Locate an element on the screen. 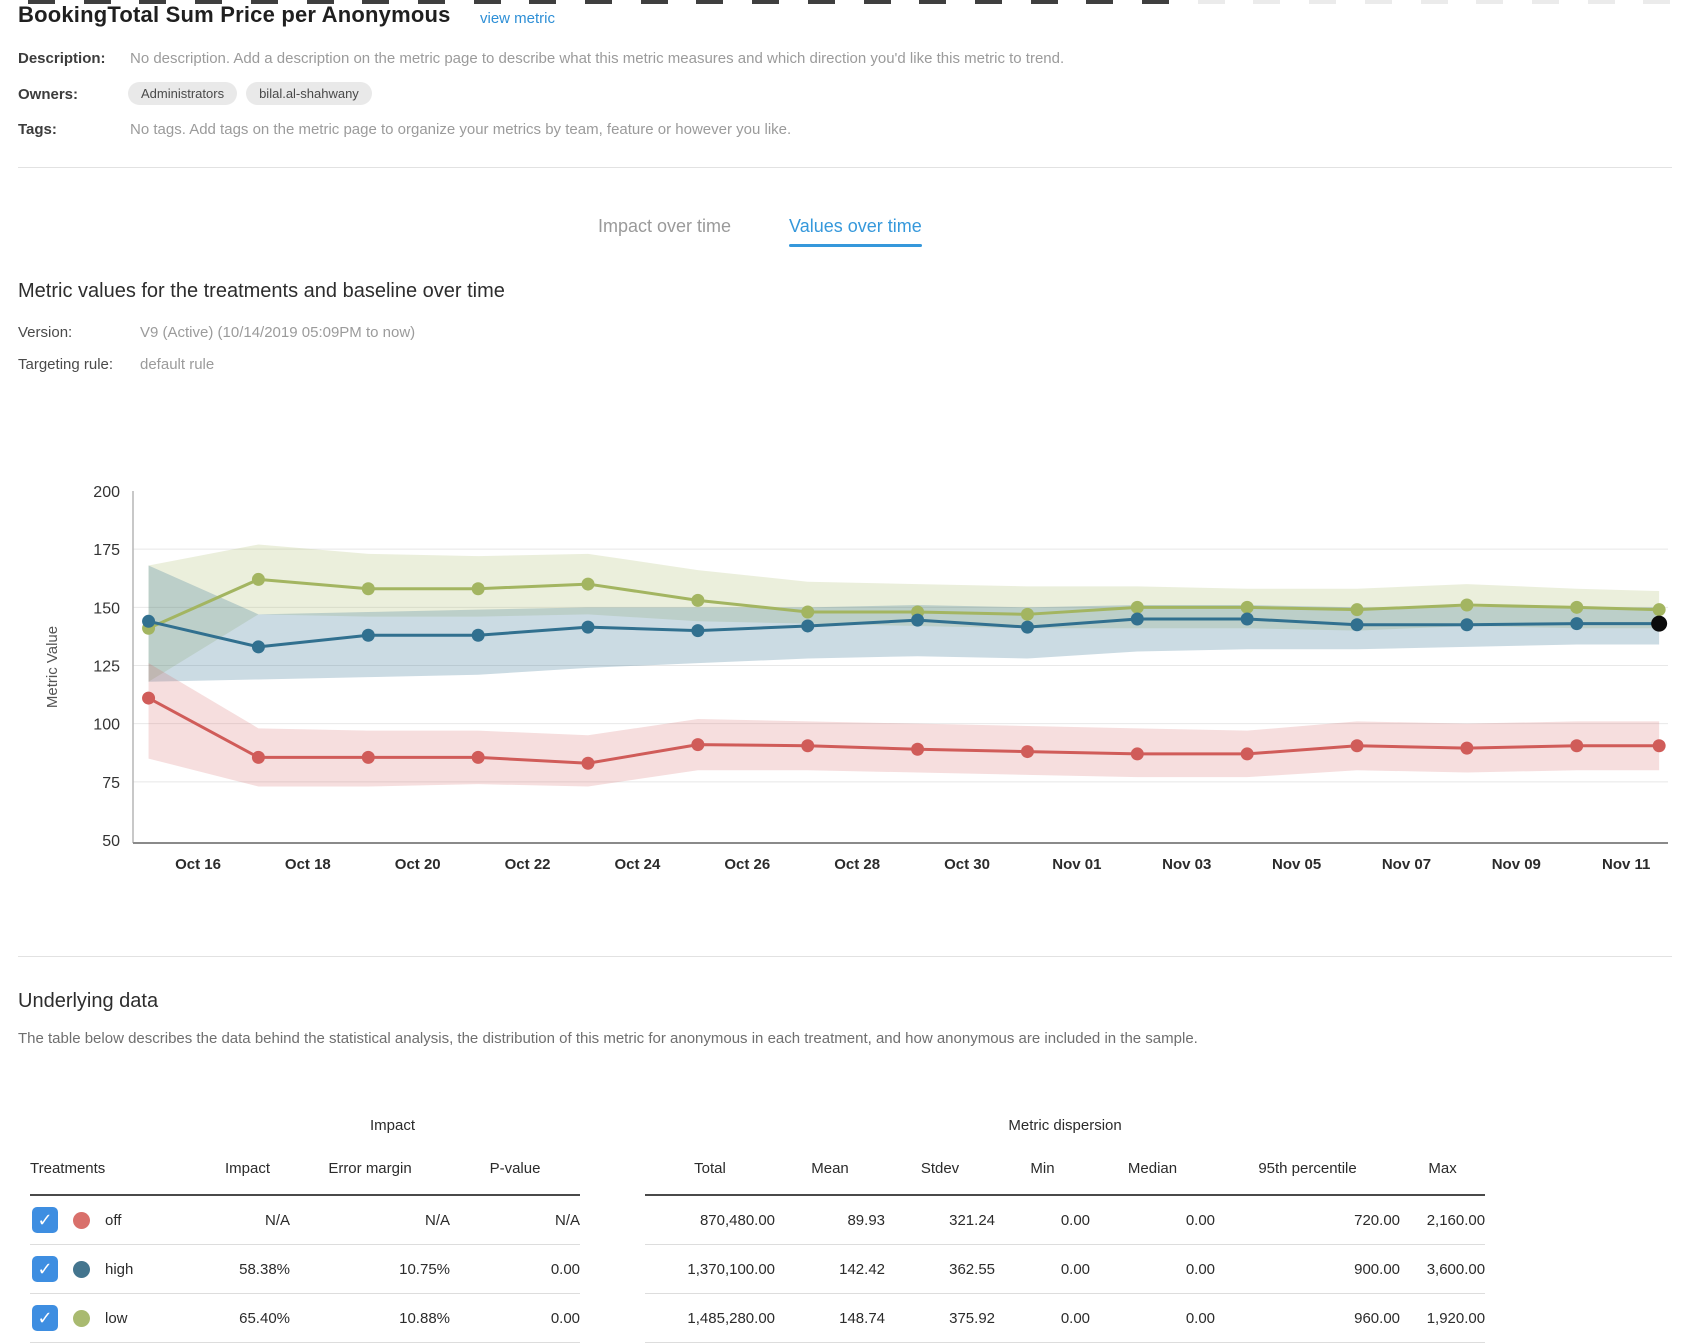 The height and width of the screenshot is (1343, 1690). treatment-label: low is located at coordinates (116, 1318).